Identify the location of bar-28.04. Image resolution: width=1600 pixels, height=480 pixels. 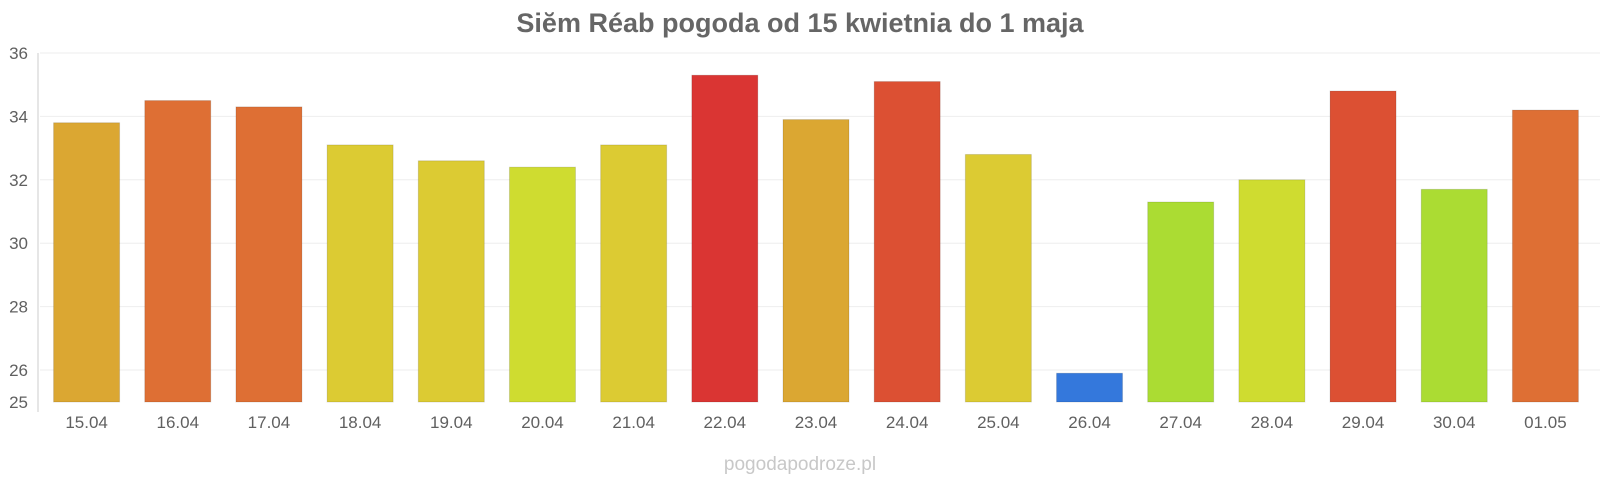
(1272, 291).